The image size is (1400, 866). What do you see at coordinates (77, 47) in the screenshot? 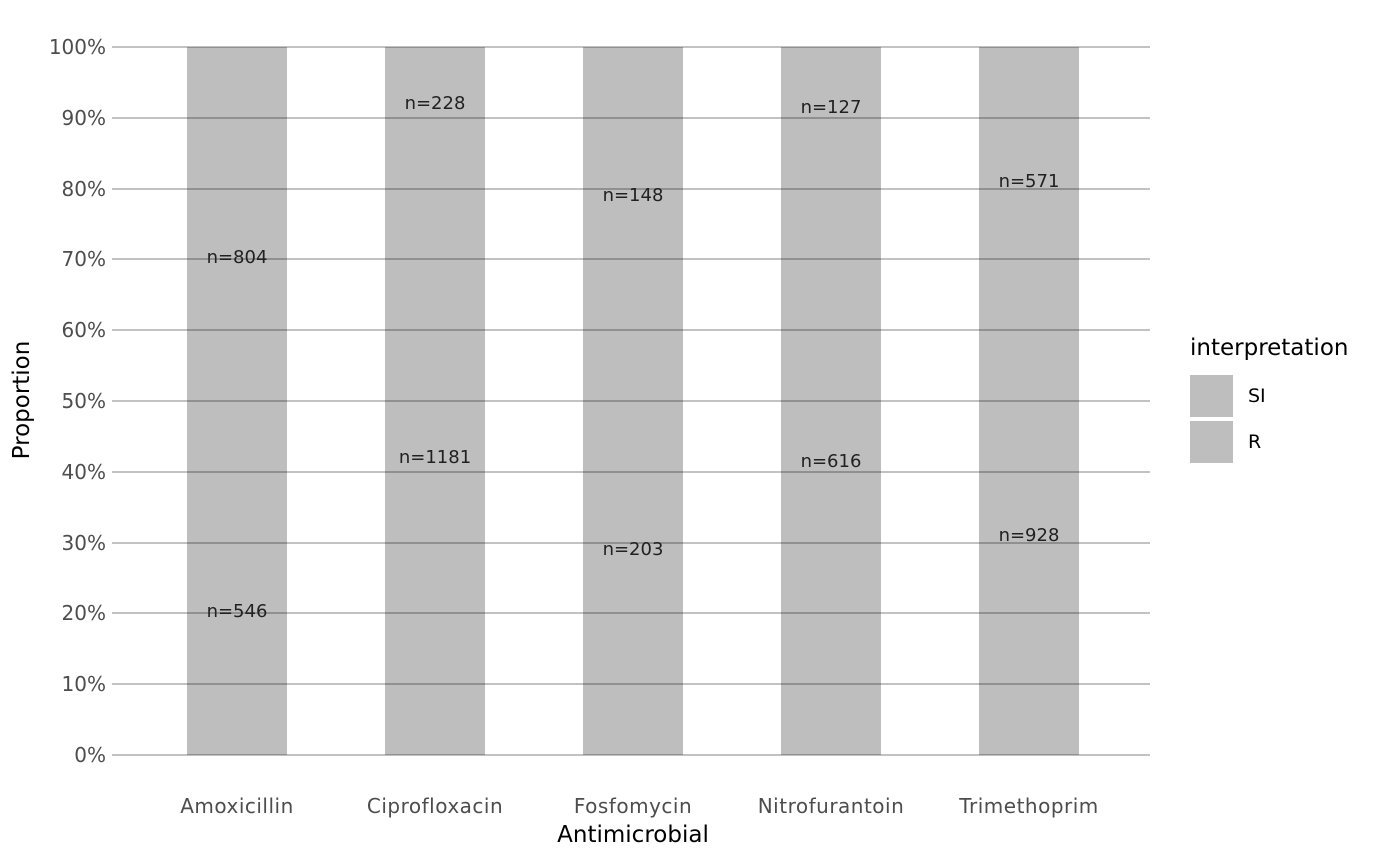
I see `y-tick-label: 100%` at bounding box center [77, 47].